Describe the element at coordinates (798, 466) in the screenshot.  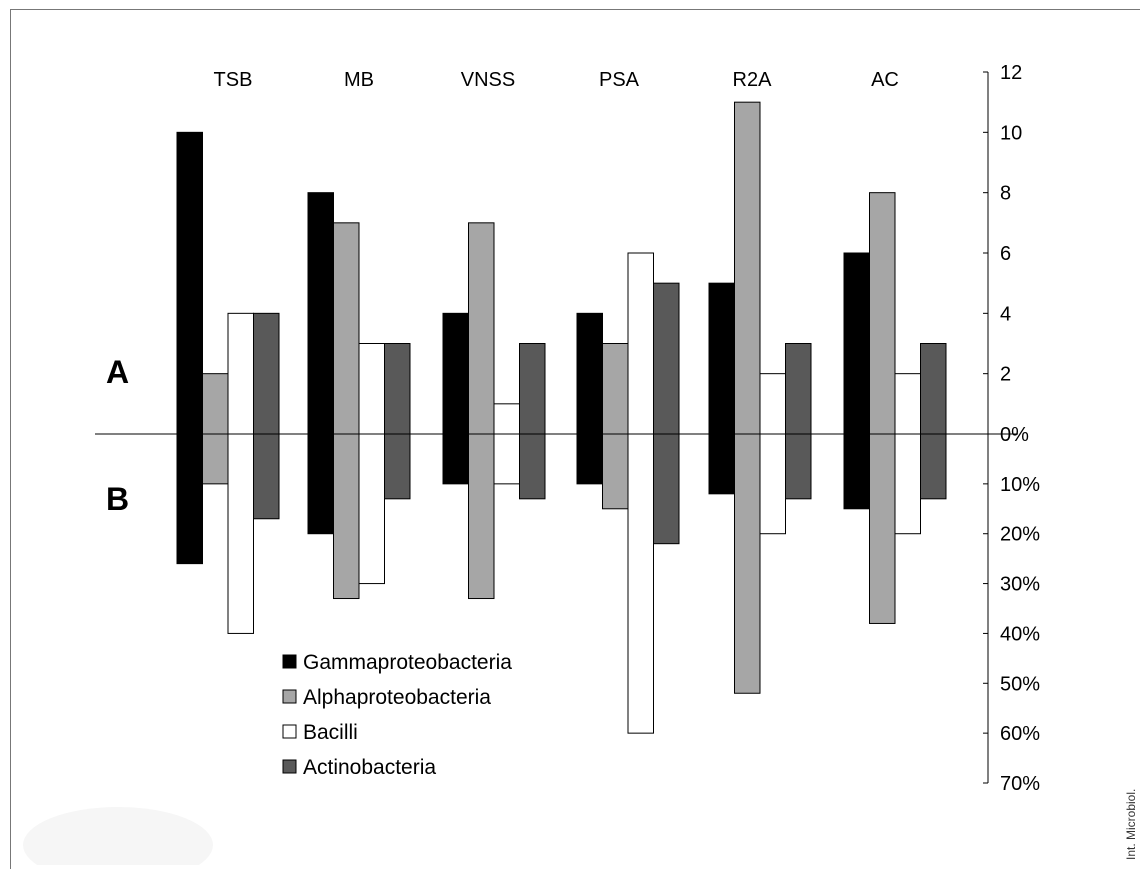
I see `bar-b-r2a-actinobacteria` at that location.